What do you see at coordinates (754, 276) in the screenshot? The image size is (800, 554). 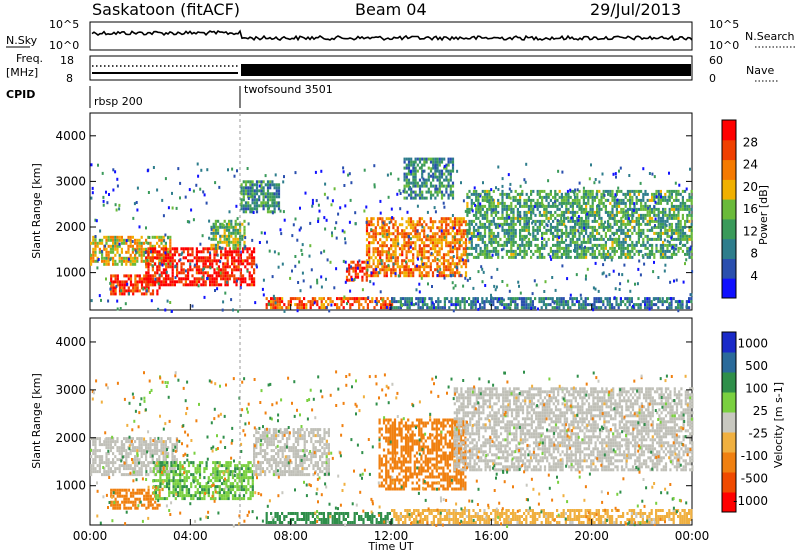 I see `colorbar-tick-label: 4` at bounding box center [754, 276].